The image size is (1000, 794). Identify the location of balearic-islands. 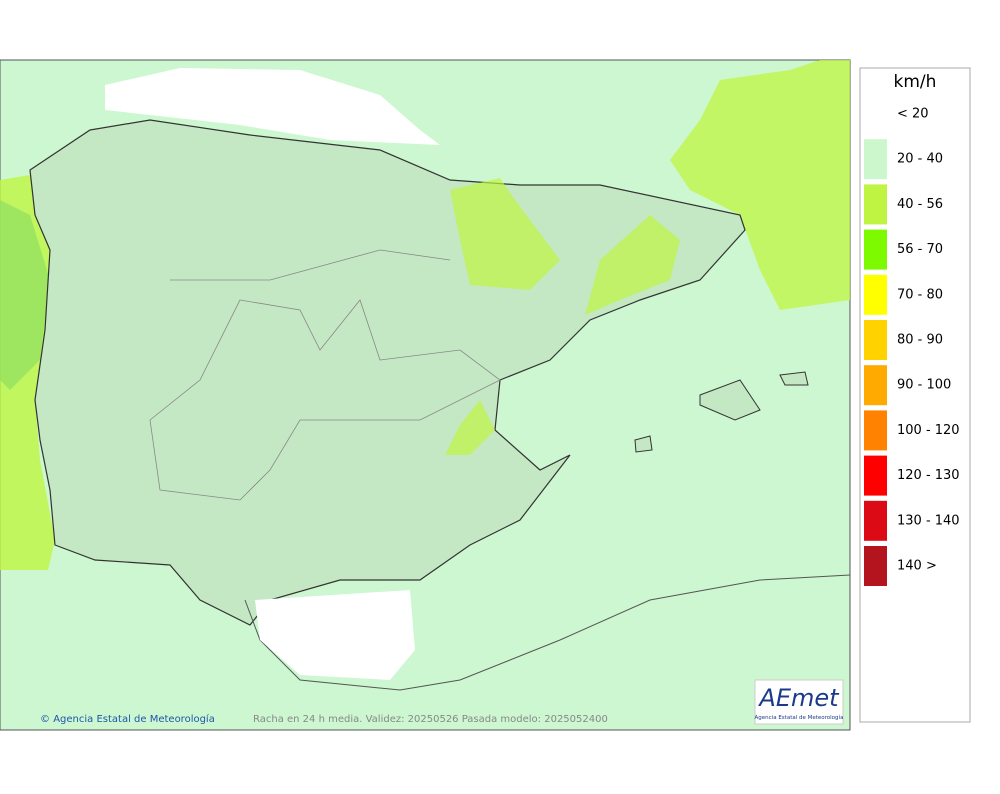
(721, 412).